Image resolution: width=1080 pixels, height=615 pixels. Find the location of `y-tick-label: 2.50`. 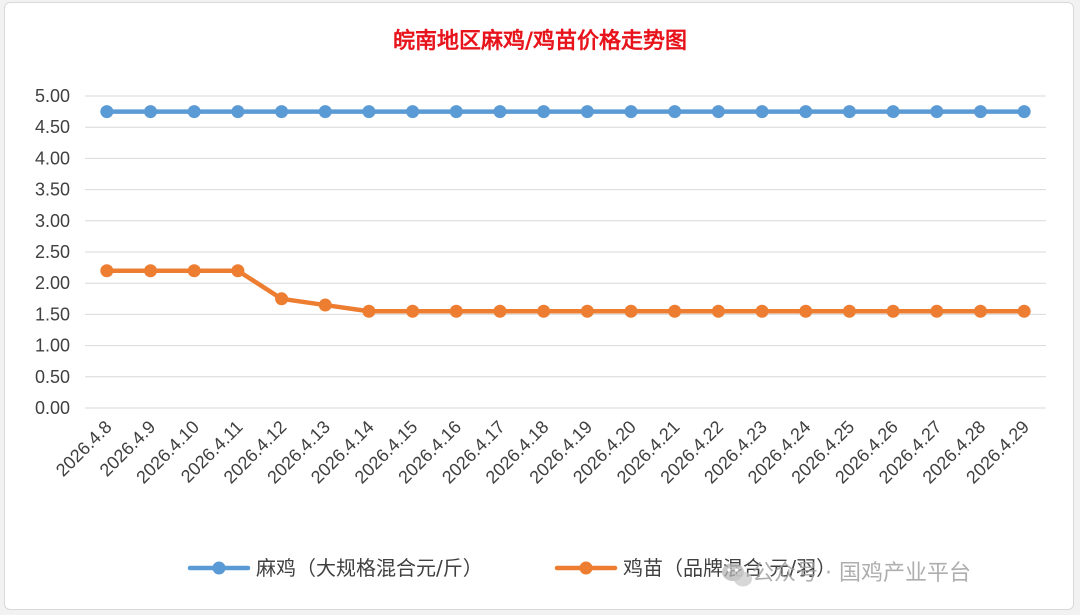

y-tick-label: 2.50 is located at coordinates (52, 252).